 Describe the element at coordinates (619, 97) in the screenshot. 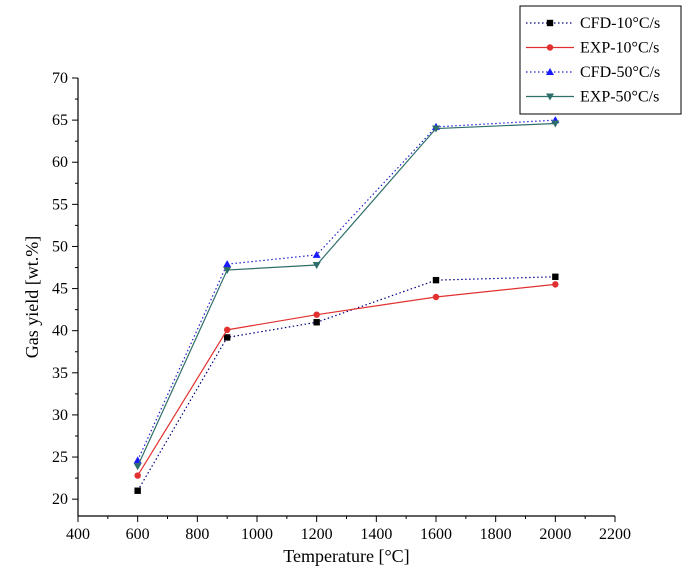

I see `legend-entry-label: EXP-50°C/s` at that location.